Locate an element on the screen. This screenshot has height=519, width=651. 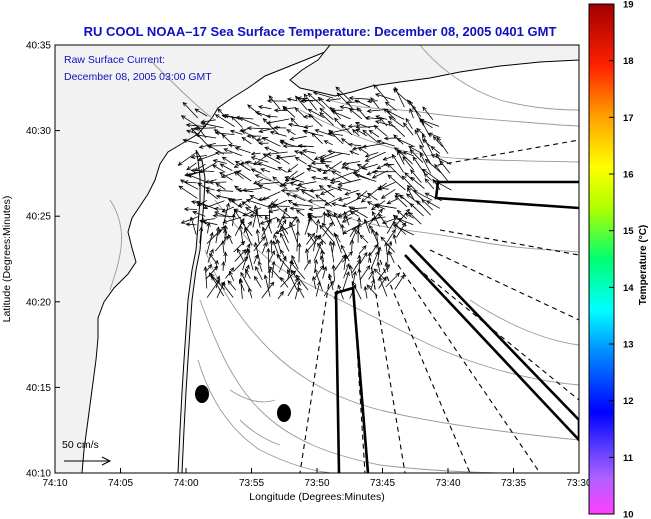
scale-arrow: 50 cm/s is located at coordinates (87, 452).